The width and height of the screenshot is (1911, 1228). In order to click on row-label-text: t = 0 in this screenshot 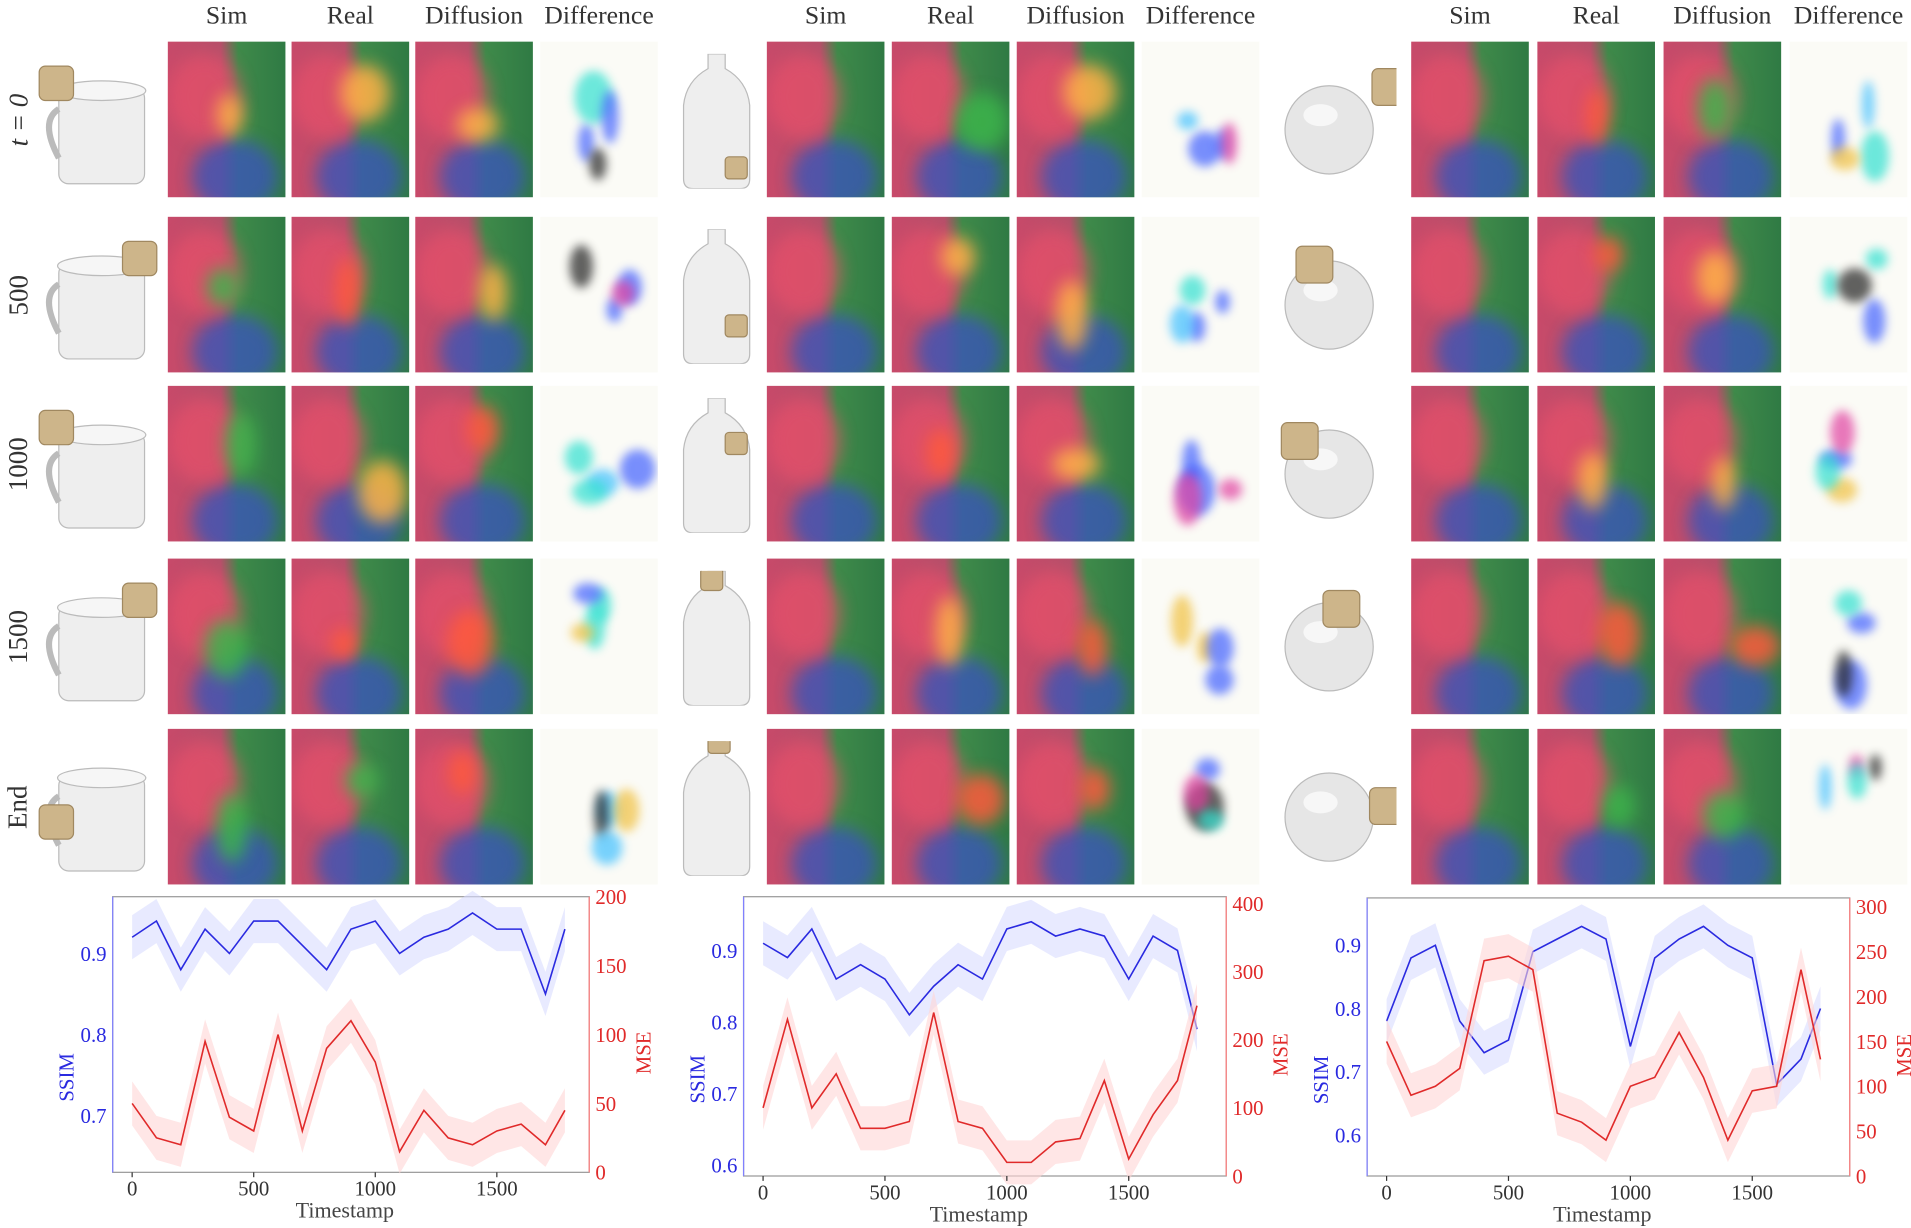, I will do `click(18, 119)`.